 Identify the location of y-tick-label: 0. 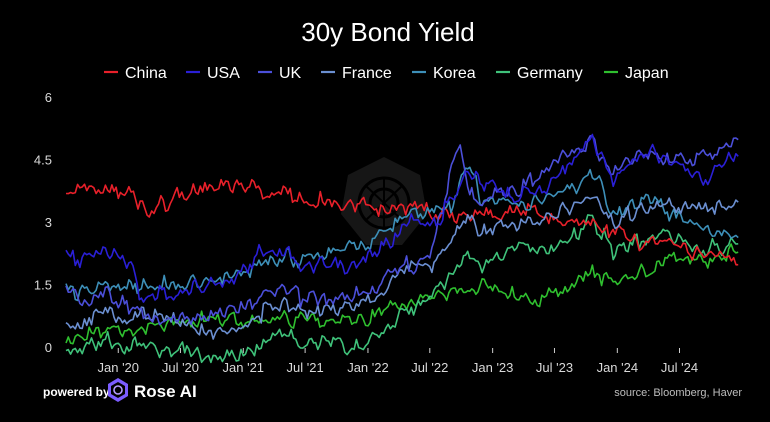
(48, 347).